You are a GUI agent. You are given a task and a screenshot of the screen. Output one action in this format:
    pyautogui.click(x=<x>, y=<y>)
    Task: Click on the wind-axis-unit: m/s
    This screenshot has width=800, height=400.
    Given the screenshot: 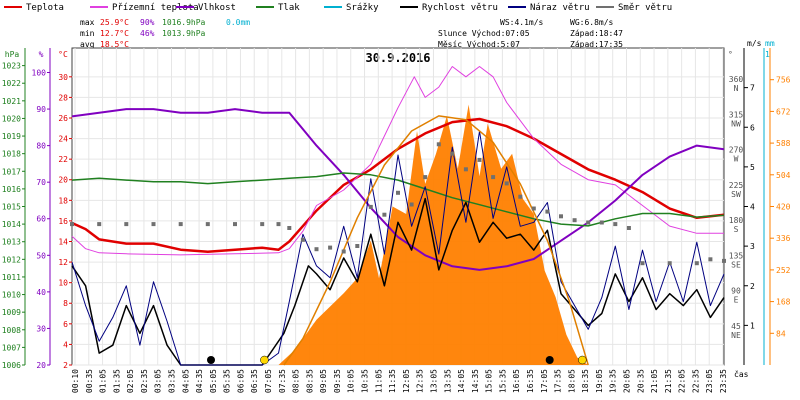 What is the action you would take?
    pyautogui.click(x=754, y=43)
    